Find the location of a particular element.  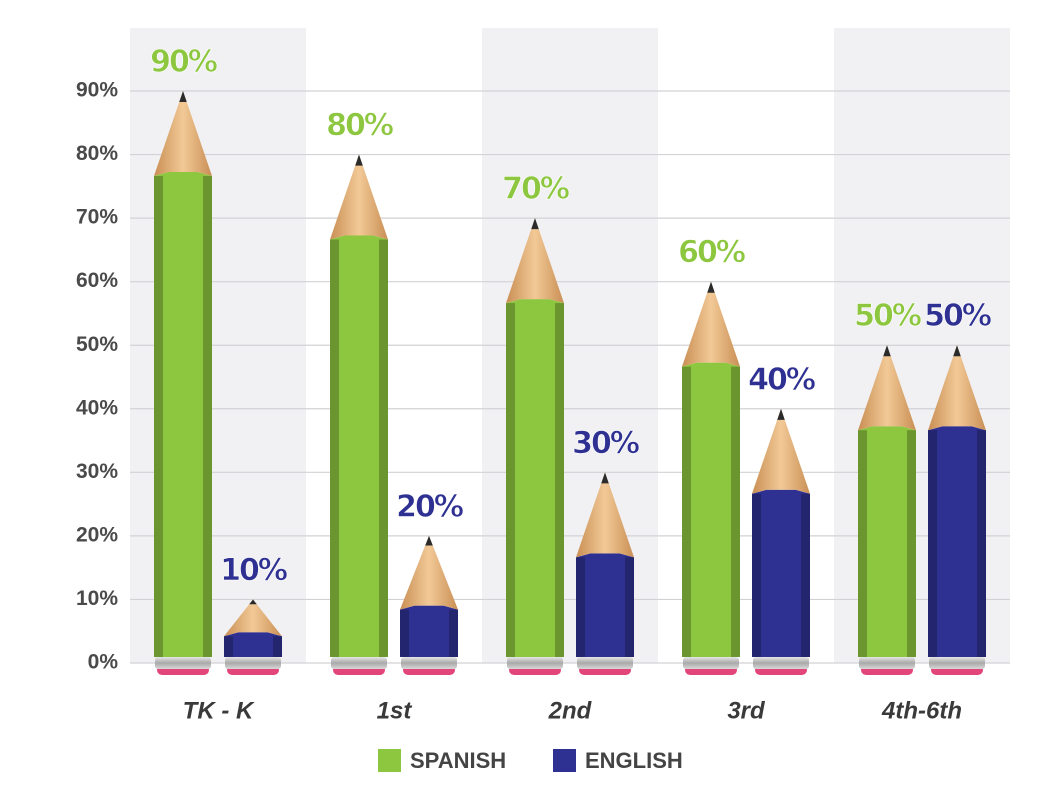

y-tick-label: 30% is located at coordinates (97, 471).